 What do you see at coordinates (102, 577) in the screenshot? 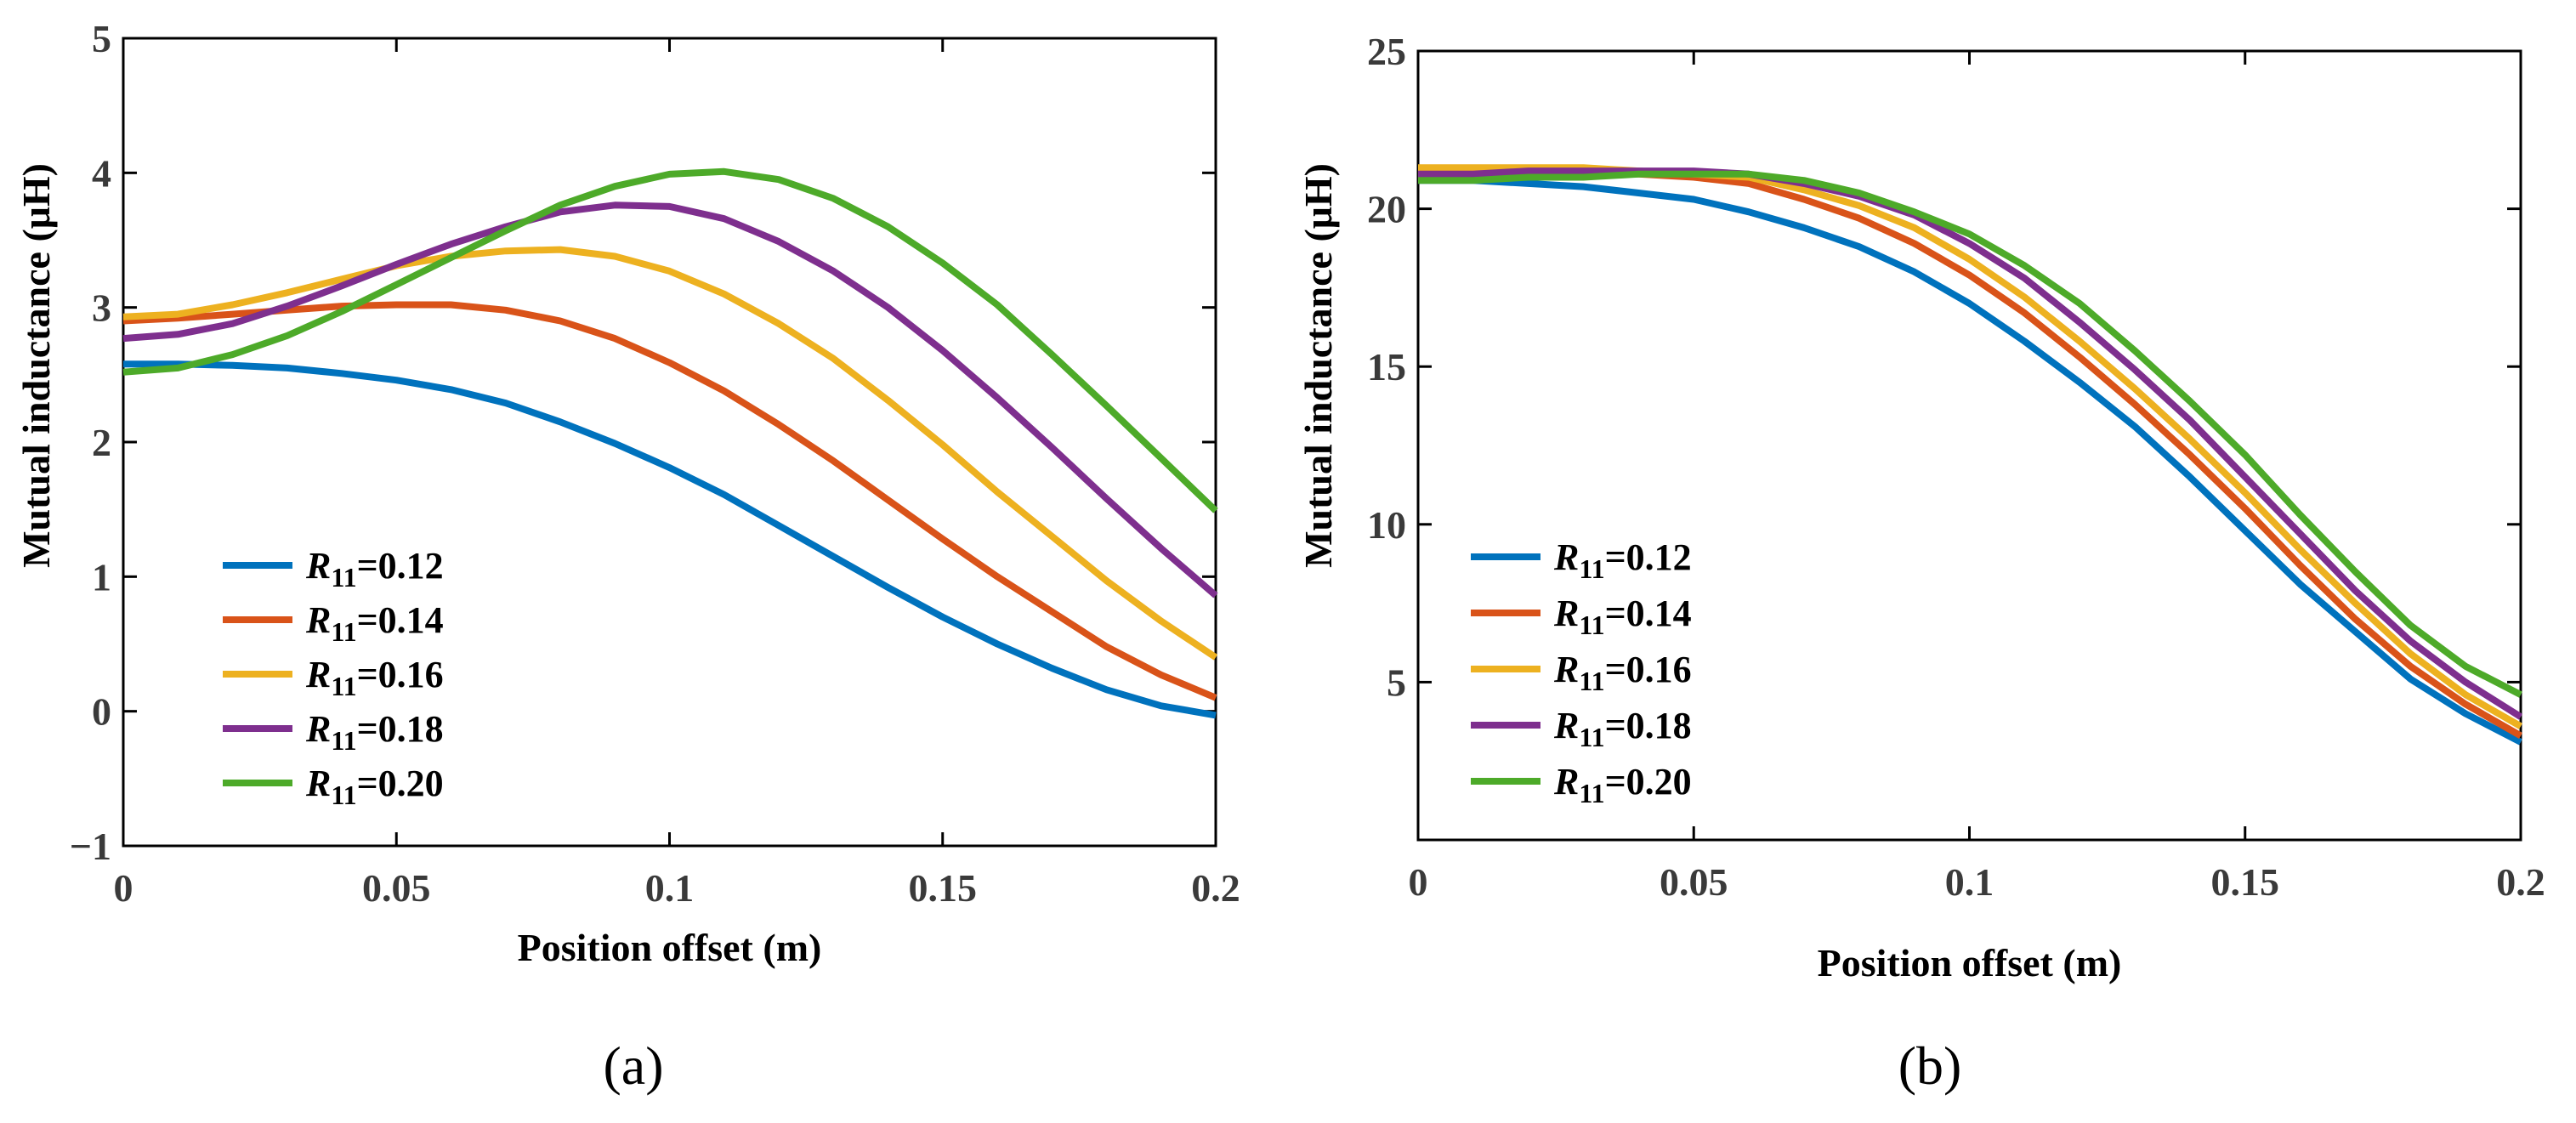
I see `y-tick-label: 1` at bounding box center [102, 577].